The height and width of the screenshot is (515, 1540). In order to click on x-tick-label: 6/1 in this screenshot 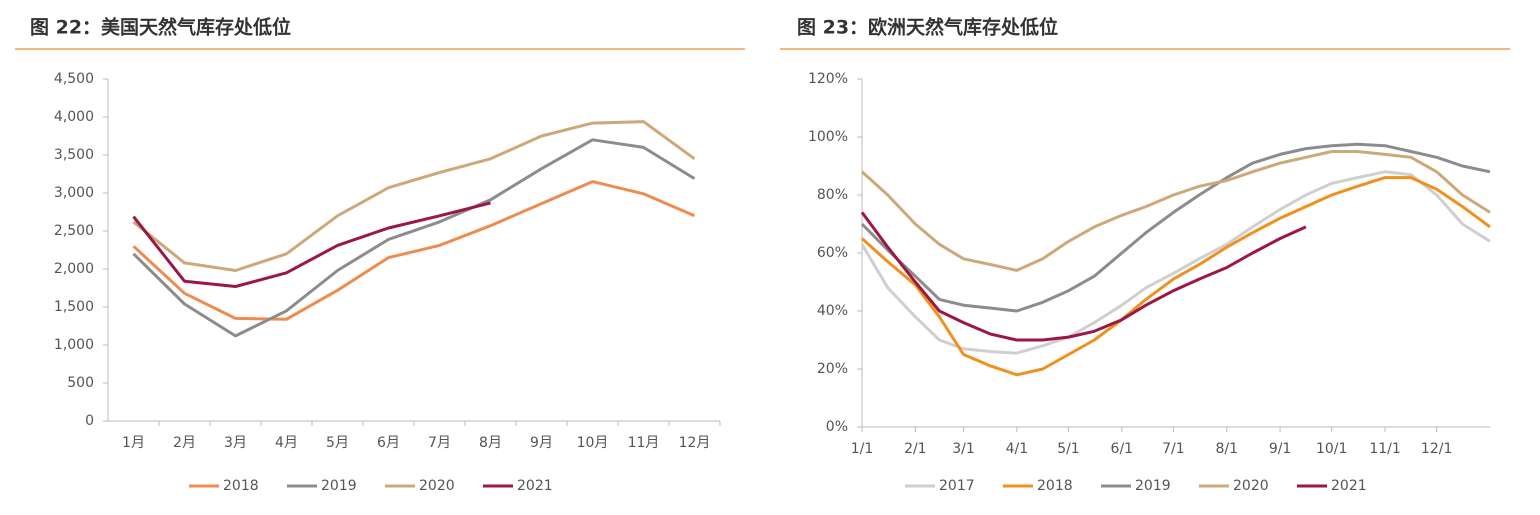, I will do `click(1122, 449)`.